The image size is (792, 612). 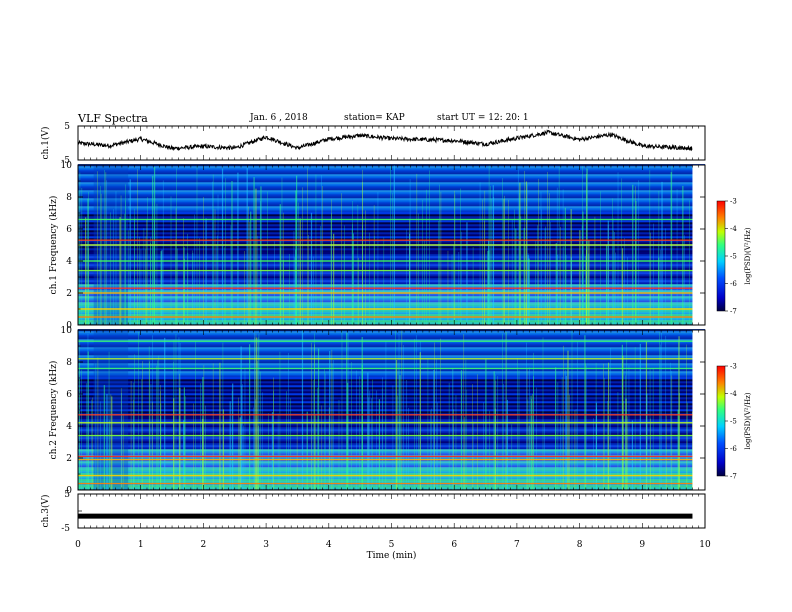 I want to click on ch1-spectrogram-colorbar-tick-label: -6, so click(x=733, y=284).